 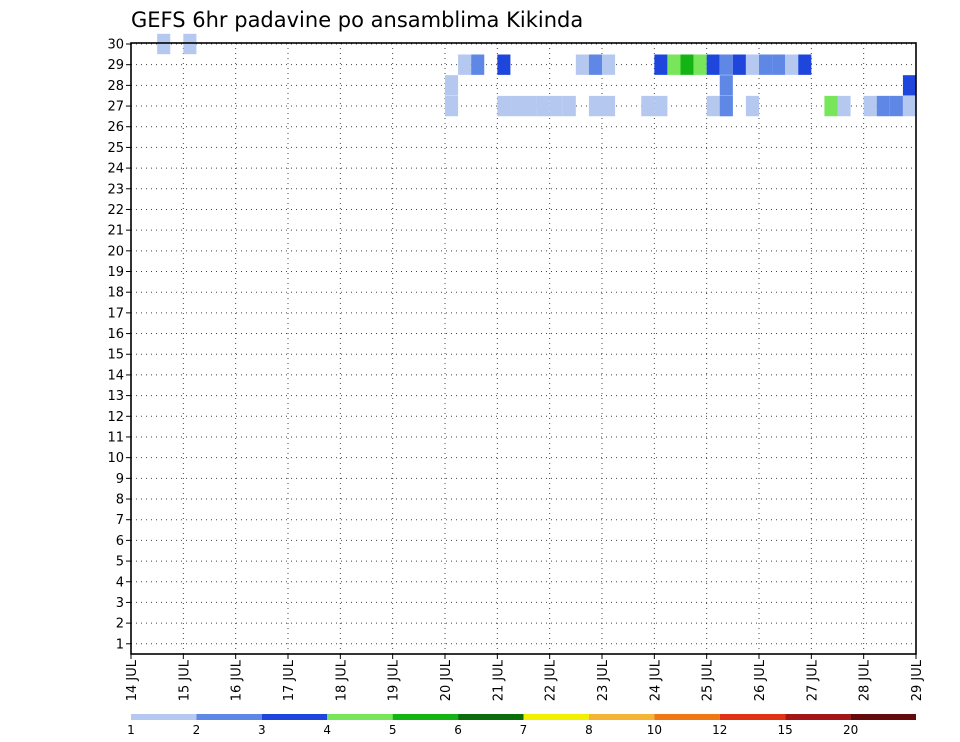 What do you see at coordinates (603, 680) in the screenshot?
I see `x-tick-label: 23 JUL` at bounding box center [603, 680].